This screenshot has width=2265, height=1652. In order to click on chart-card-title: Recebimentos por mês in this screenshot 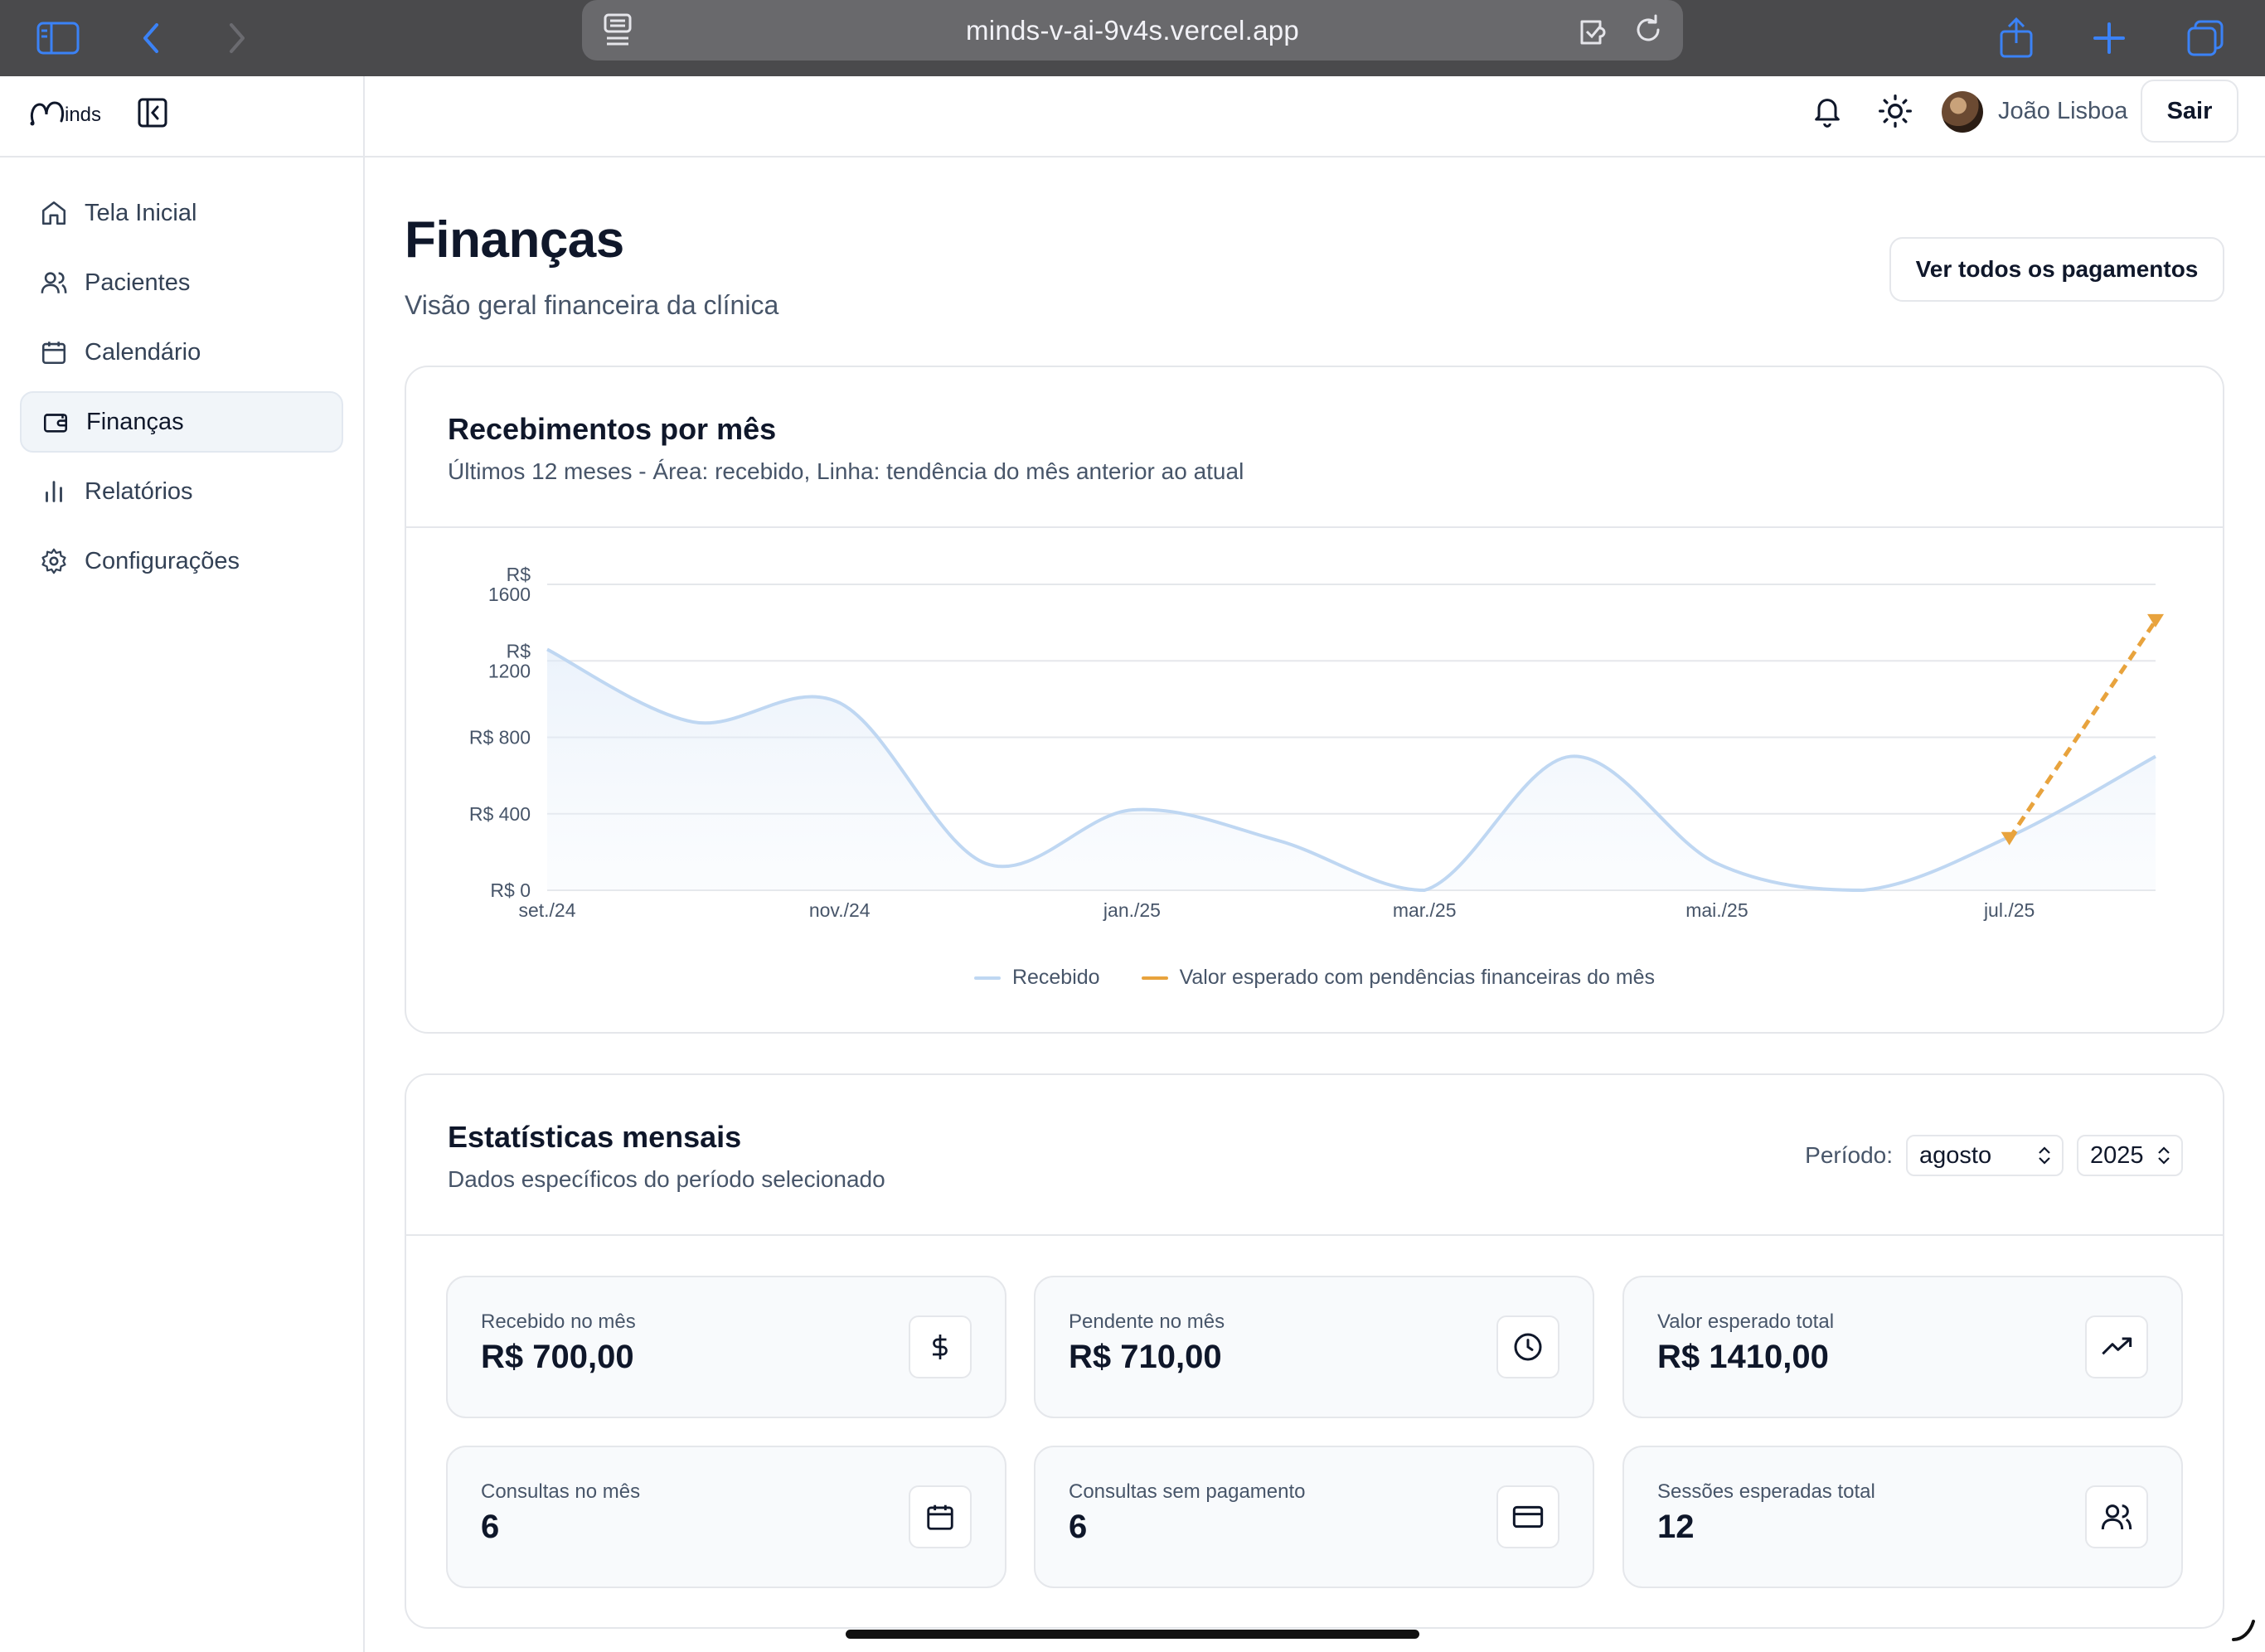, I will do `click(612, 429)`.